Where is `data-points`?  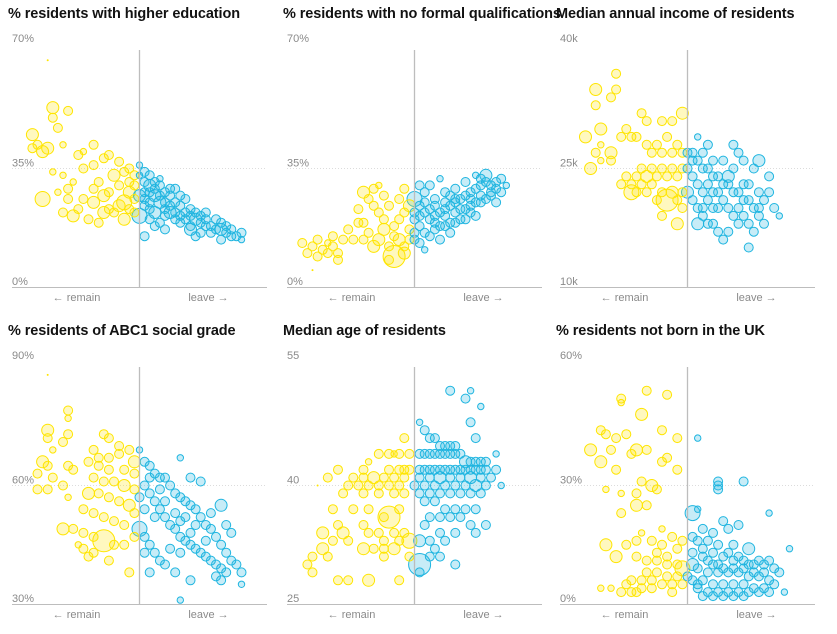
data-points is located at coordinates (689, 493).